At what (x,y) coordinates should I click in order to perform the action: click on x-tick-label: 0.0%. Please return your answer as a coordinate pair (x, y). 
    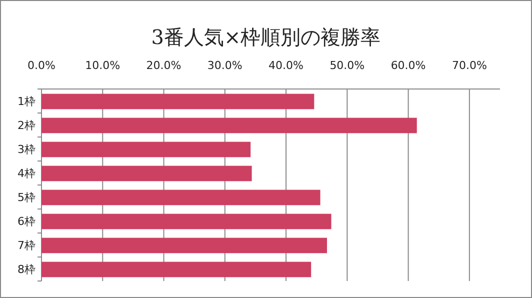
    Looking at the image, I should click on (42, 65).